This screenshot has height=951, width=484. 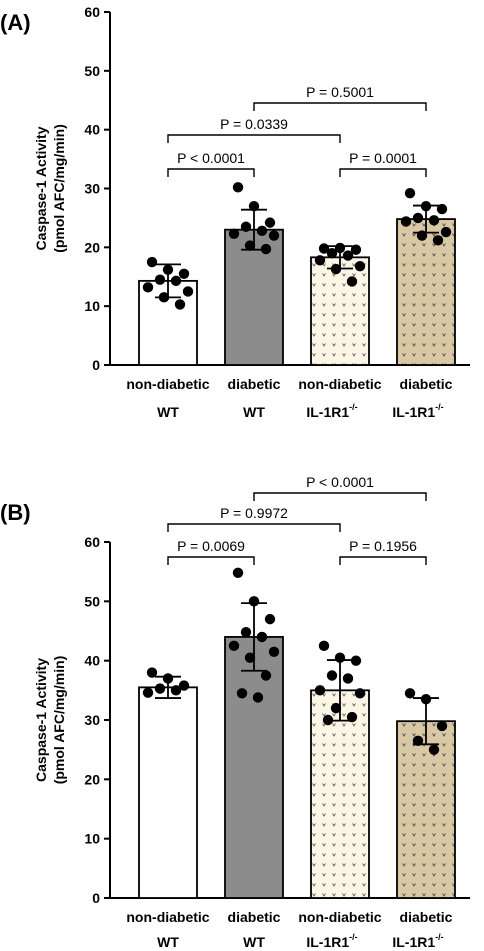 I want to click on y-tick-label: 10, so click(x=92, y=839).